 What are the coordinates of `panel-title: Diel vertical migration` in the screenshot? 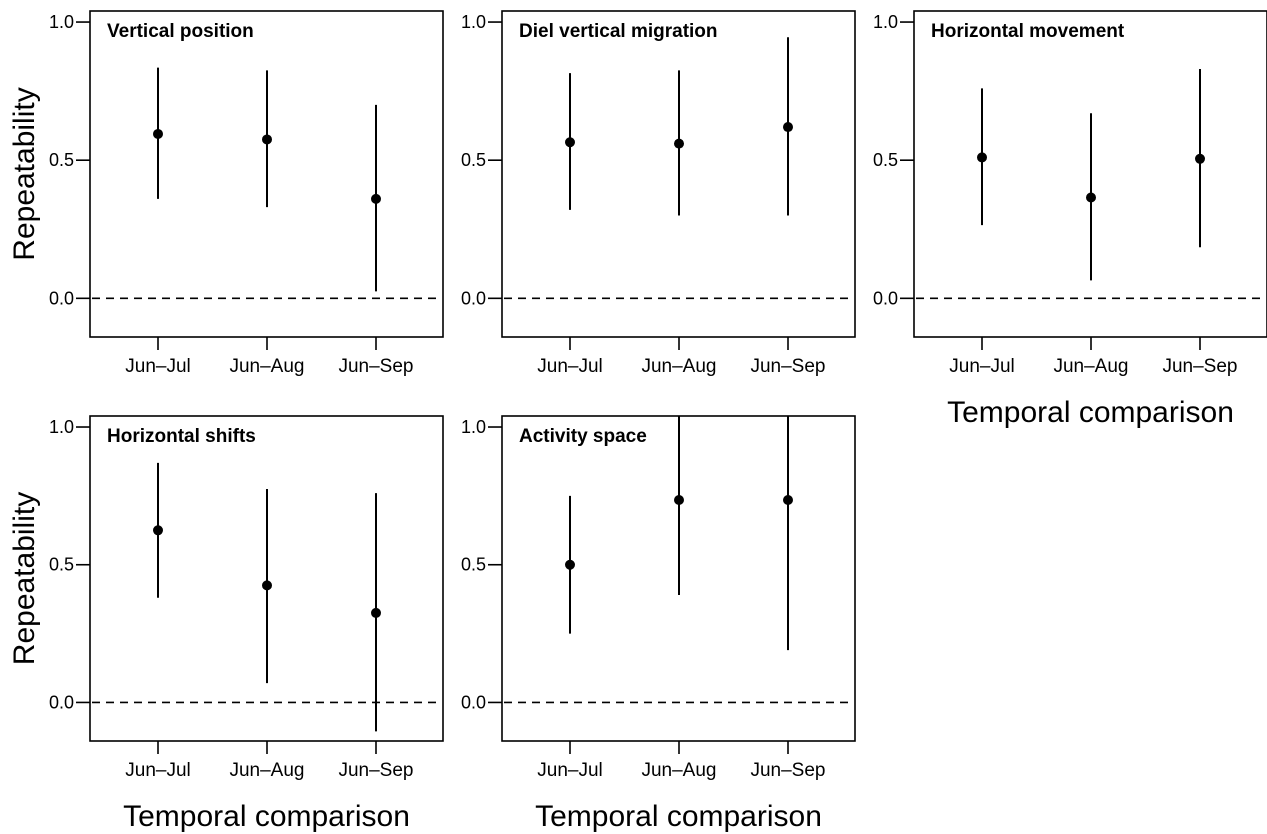 It's located at (618, 31).